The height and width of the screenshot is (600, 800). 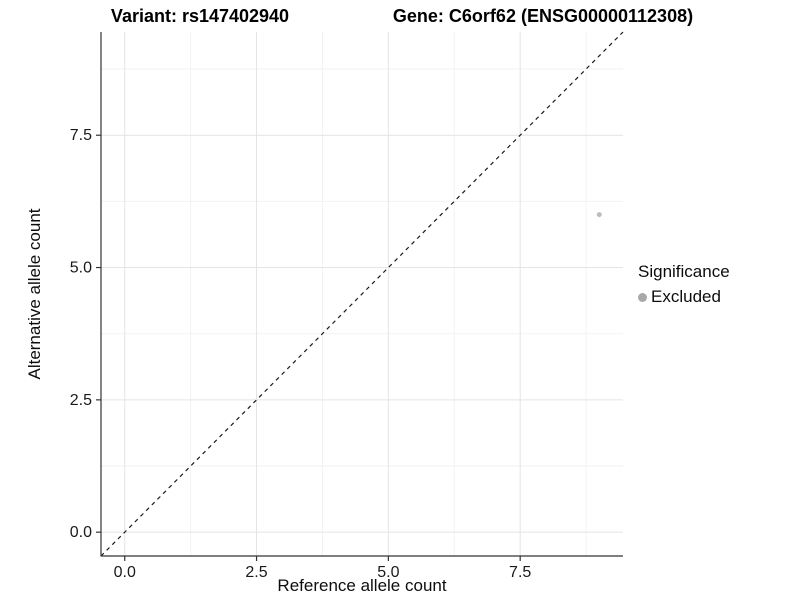 What do you see at coordinates (125, 572) in the screenshot?
I see `x-tick-label: 0.0` at bounding box center [125, 572].